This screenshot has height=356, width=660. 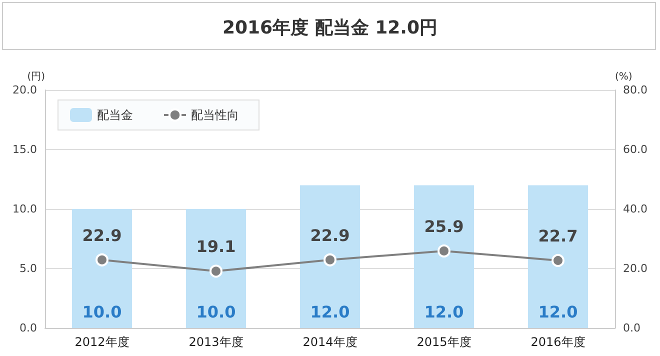 I want to click on legend-label: 配当金, so click(x=115, y=115).